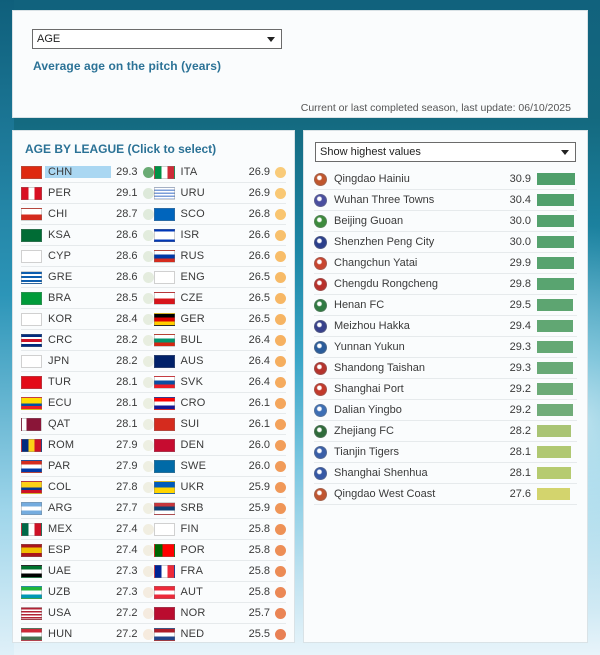 The height and width of the screenshot is (655, 600). What do you see at coordinates (87, 487) in the screenshot?
I see `league-row: COL 27.8` at bounding box center [87, 487].